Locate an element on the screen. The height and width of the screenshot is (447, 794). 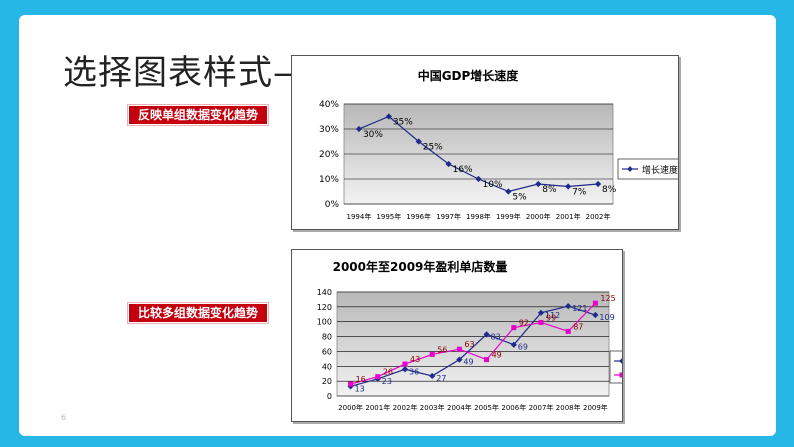
x-tick-label: 1999年 is located at coordinates (508, 216).